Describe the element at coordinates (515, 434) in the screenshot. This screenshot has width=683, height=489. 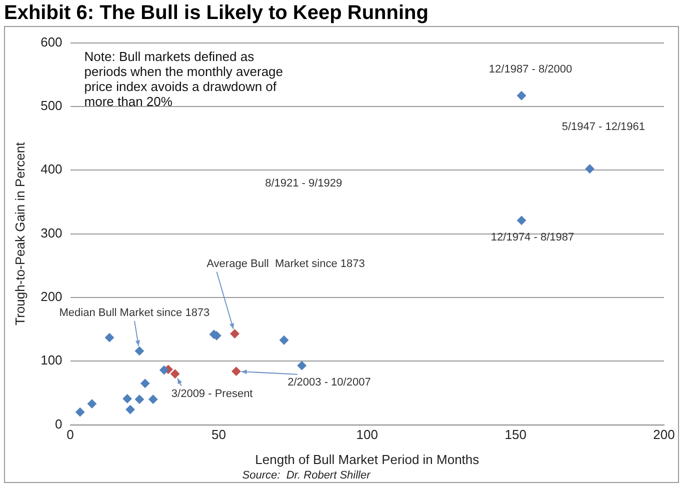
I see `x-tick-label: 150` at that location.